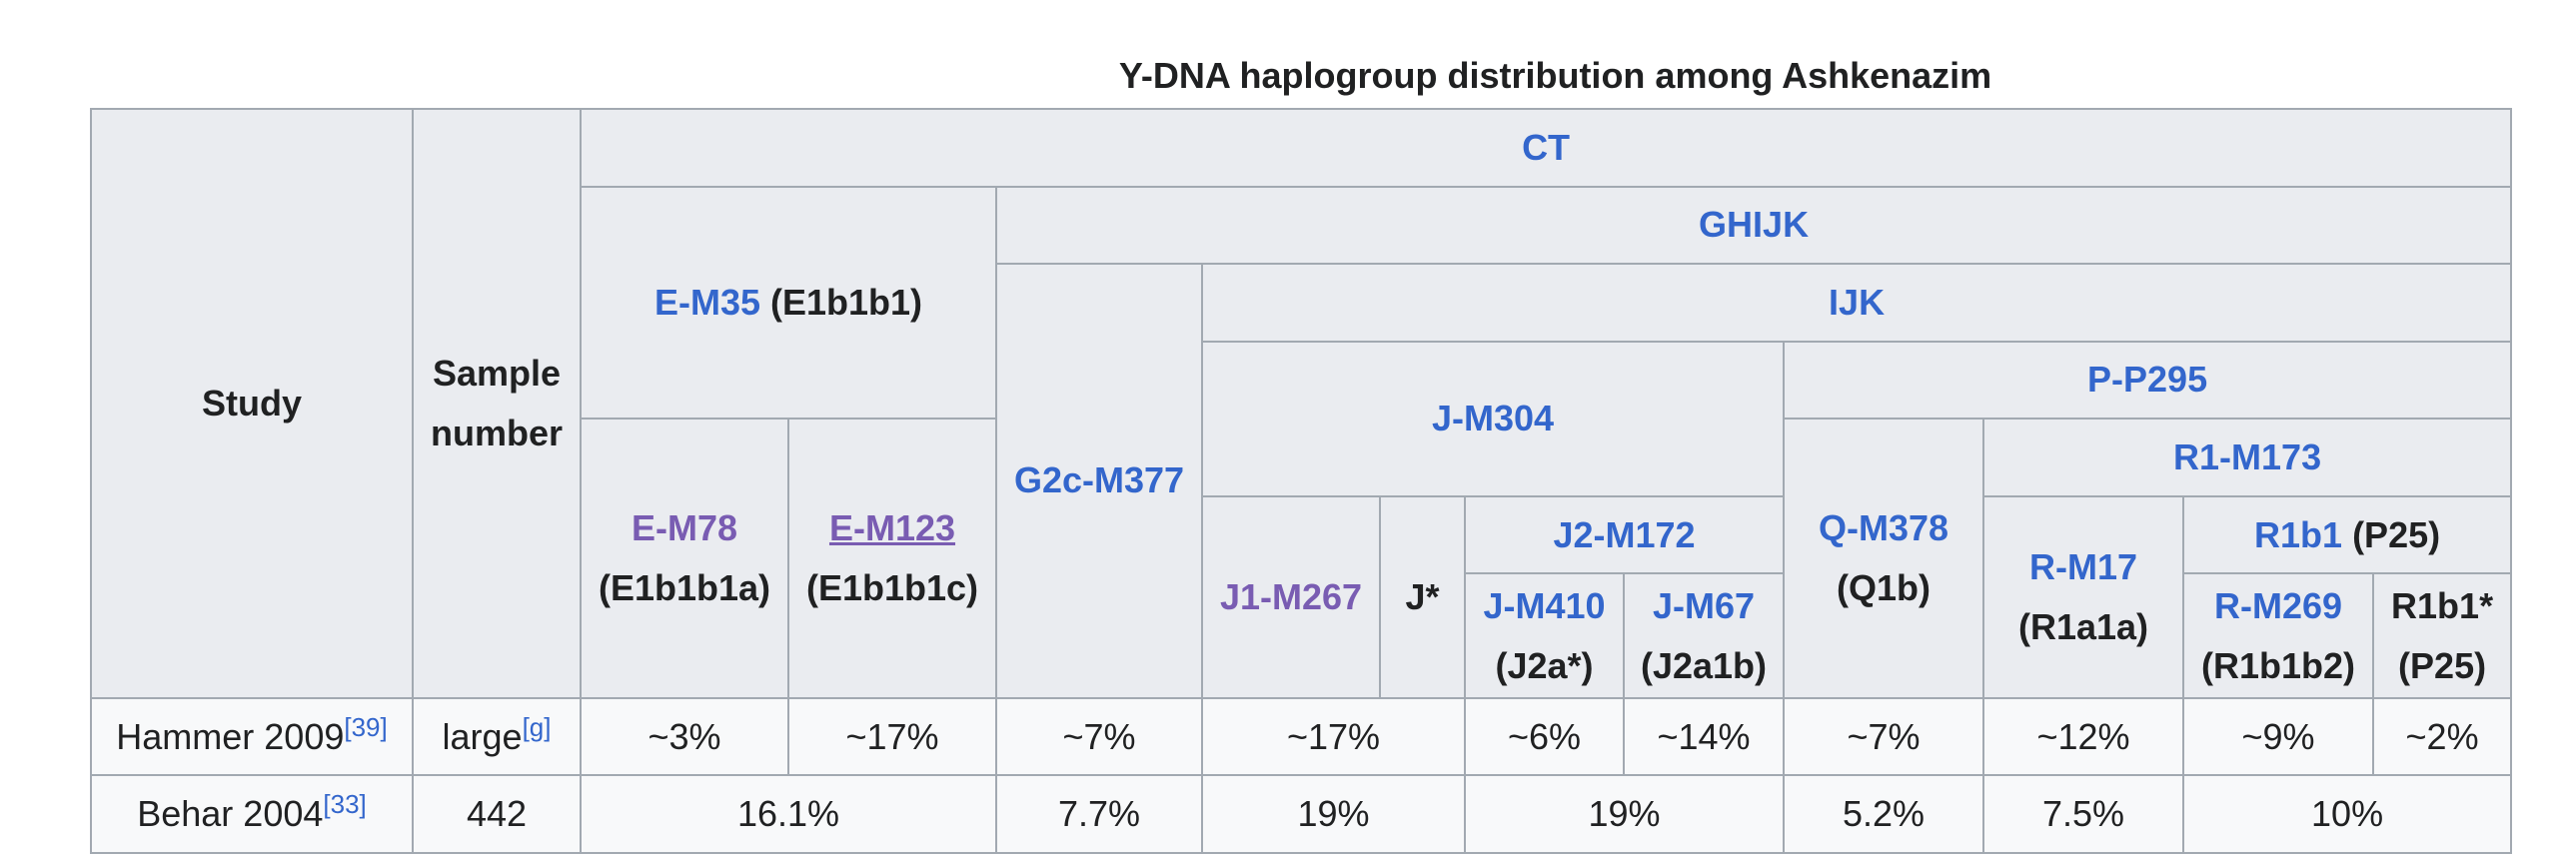 This screenshot has width=2576, height=854. Describe the element at coordinates (892, 558) in the screenshot. I see `header-e-m123: E-M123 (E1b1b1c)` at that location.